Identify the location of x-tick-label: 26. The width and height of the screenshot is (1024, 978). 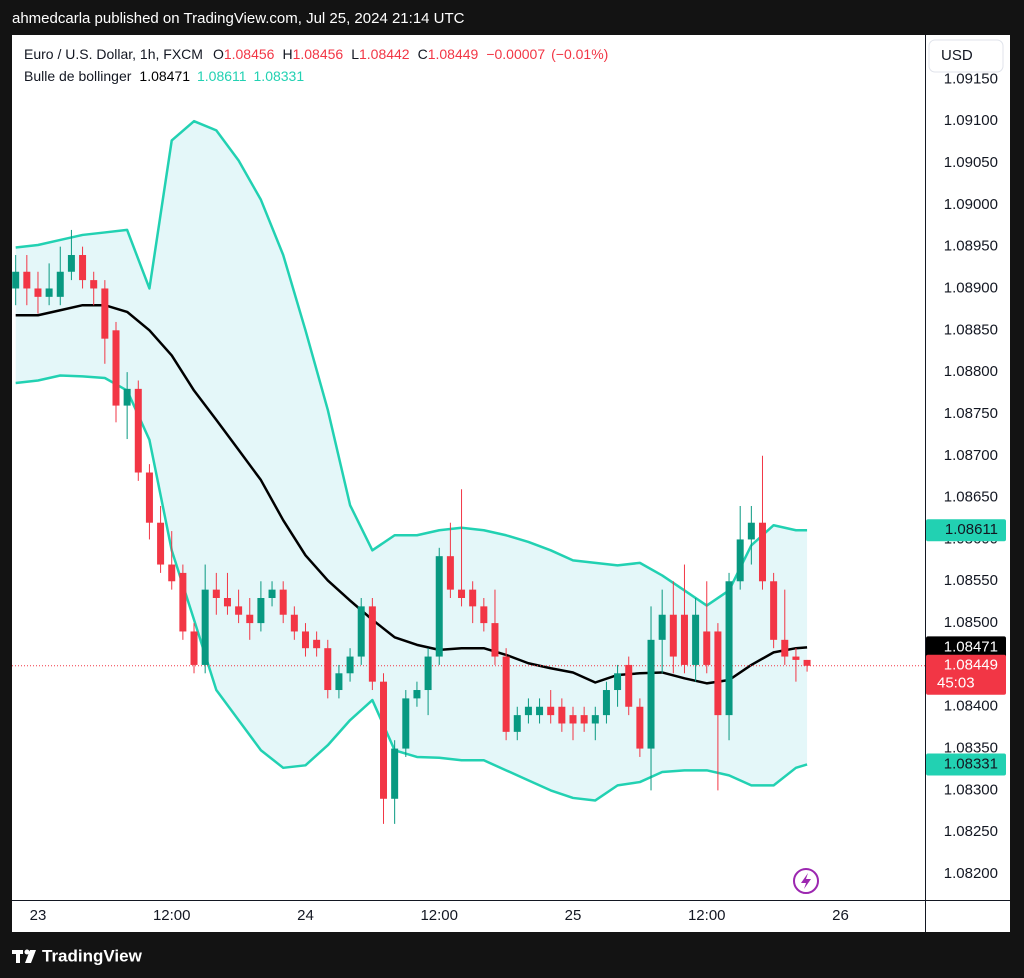
(840, 915).